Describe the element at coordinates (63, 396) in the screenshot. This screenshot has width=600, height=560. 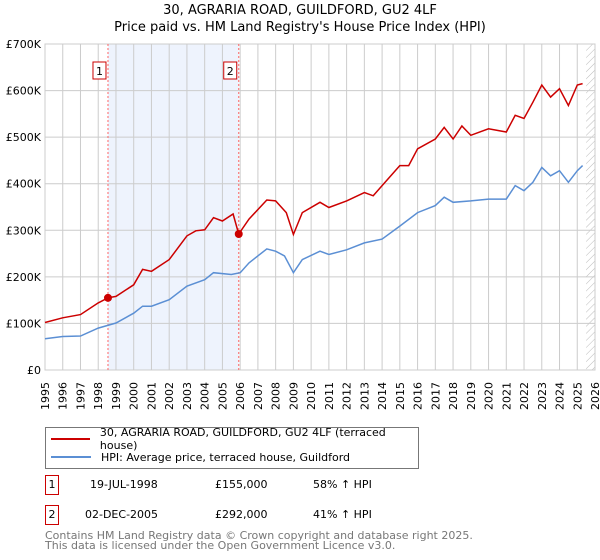
I see `x-tick-label: 1996` at that location.